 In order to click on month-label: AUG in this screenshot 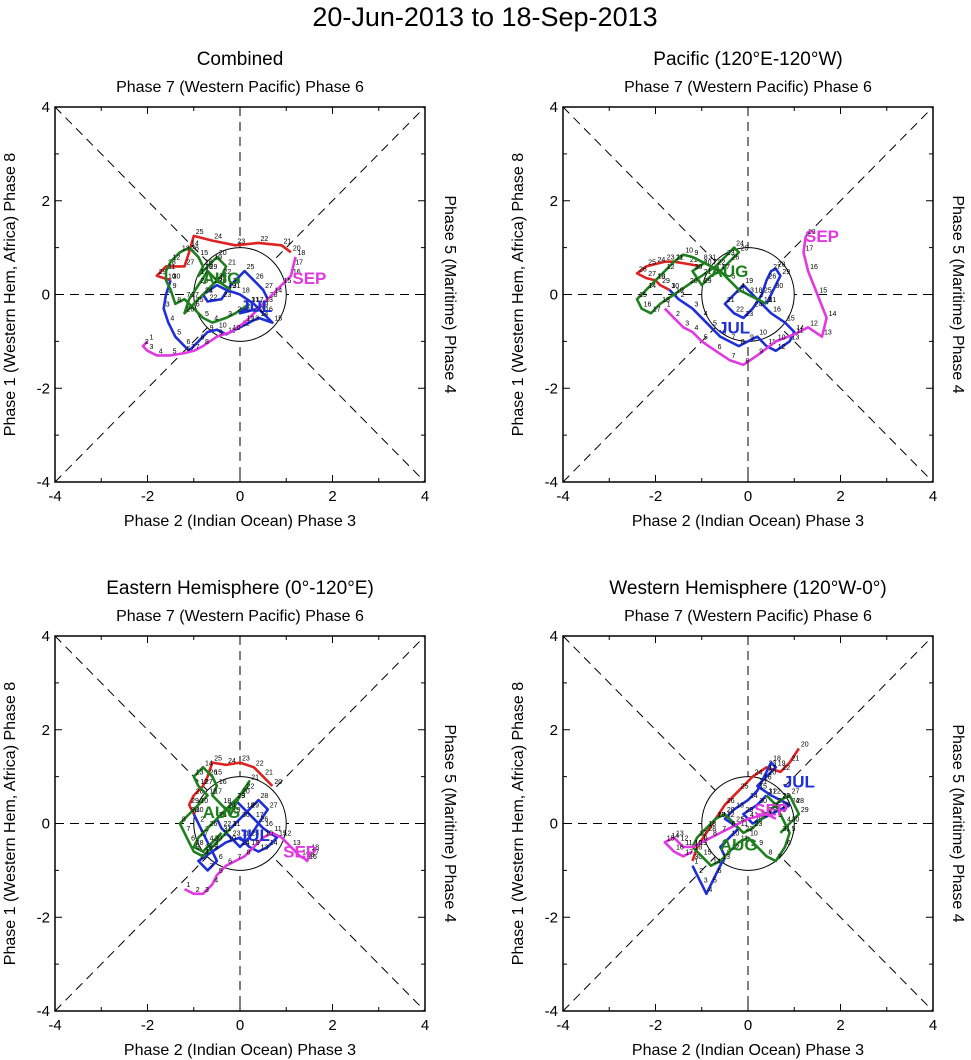, I will do `click(739, 845)`.